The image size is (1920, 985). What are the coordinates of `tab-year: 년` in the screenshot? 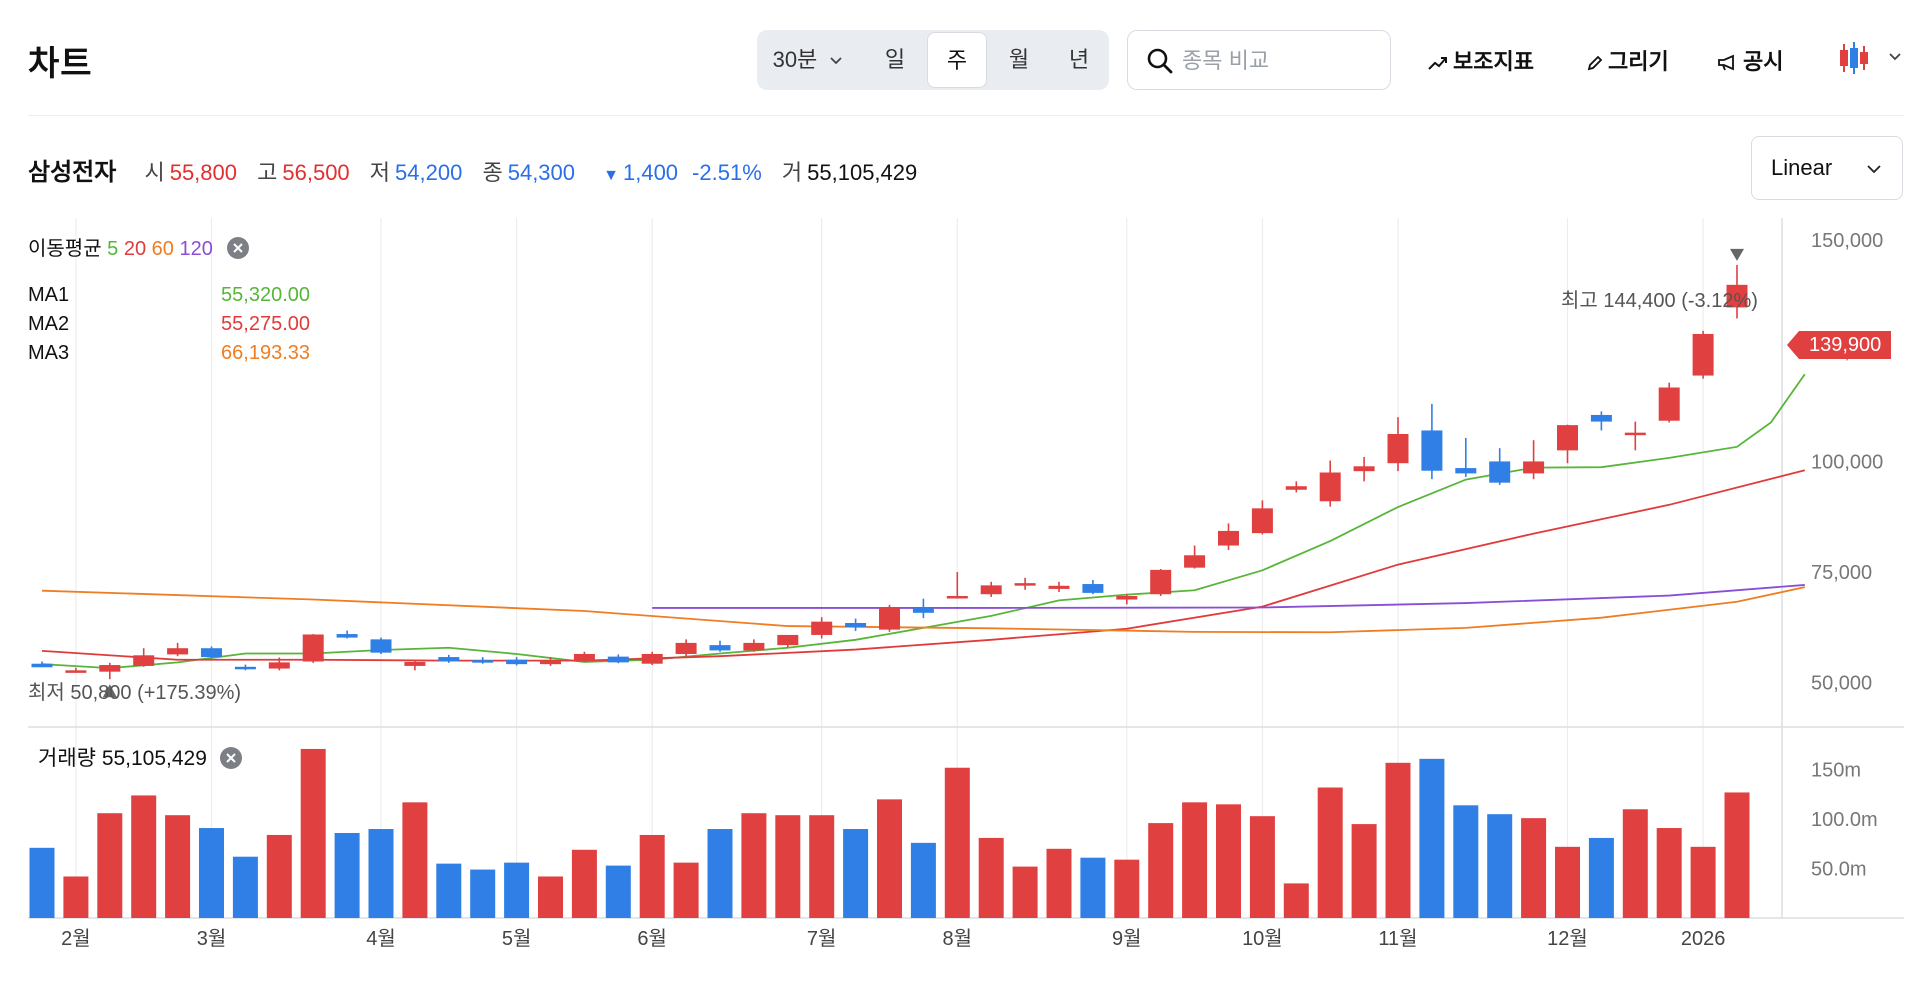 It's located at (1079, 59).